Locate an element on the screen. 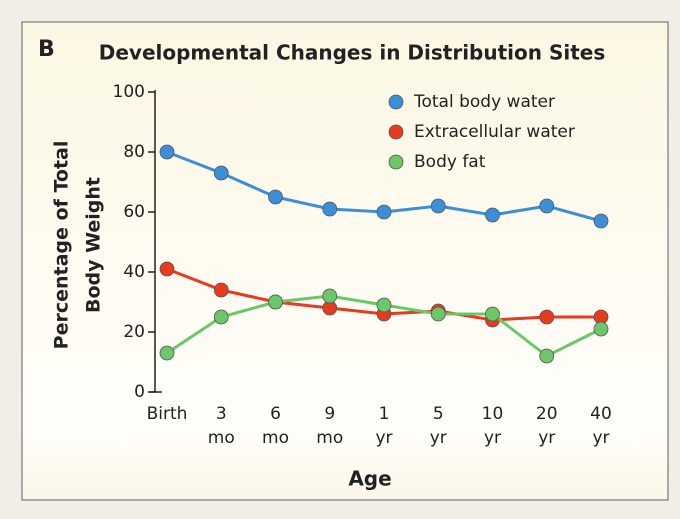 The height and width of the screenshot is (519, 680). x-tick-label: 40 yr is located at coordinates (601, 426).